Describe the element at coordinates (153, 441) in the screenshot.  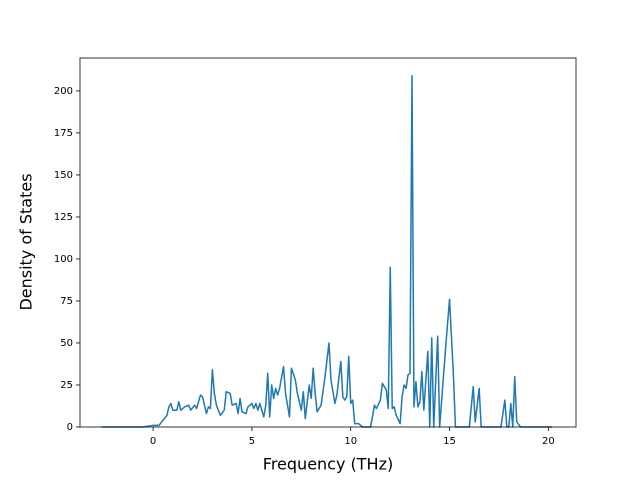
I see `x-tick-label: 0` at that location.